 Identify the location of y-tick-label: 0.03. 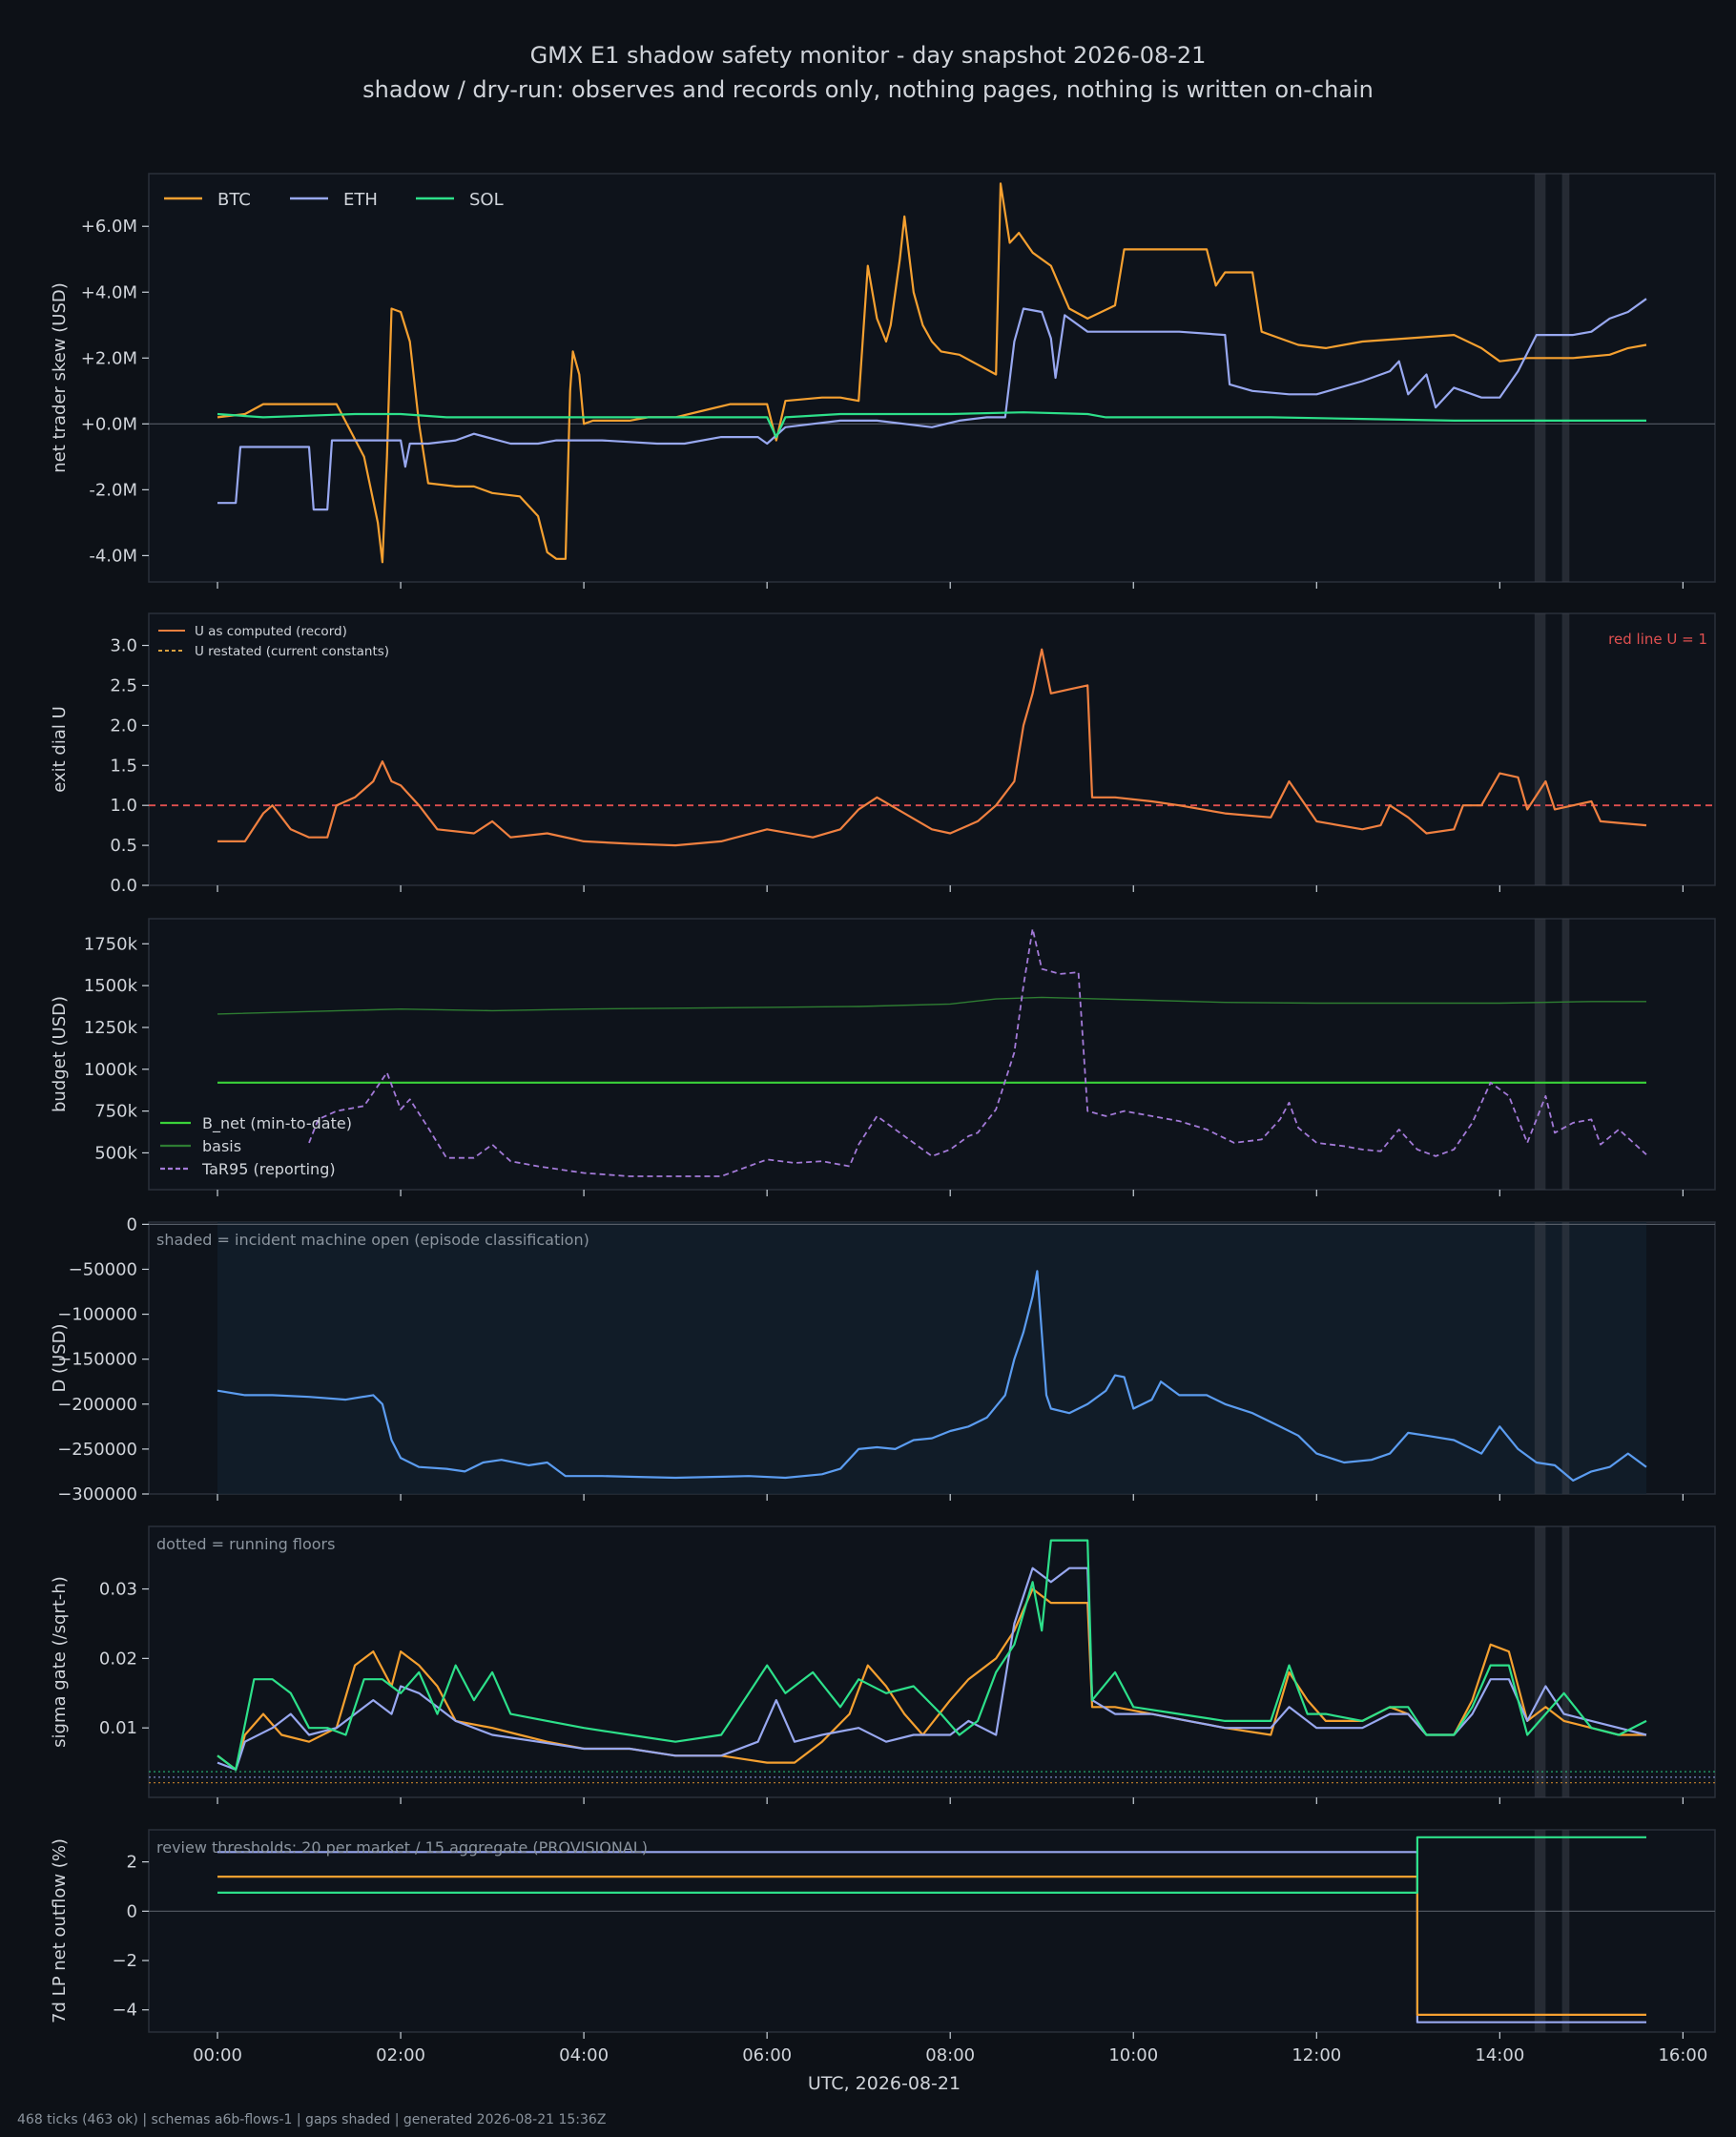
(118, 1590).